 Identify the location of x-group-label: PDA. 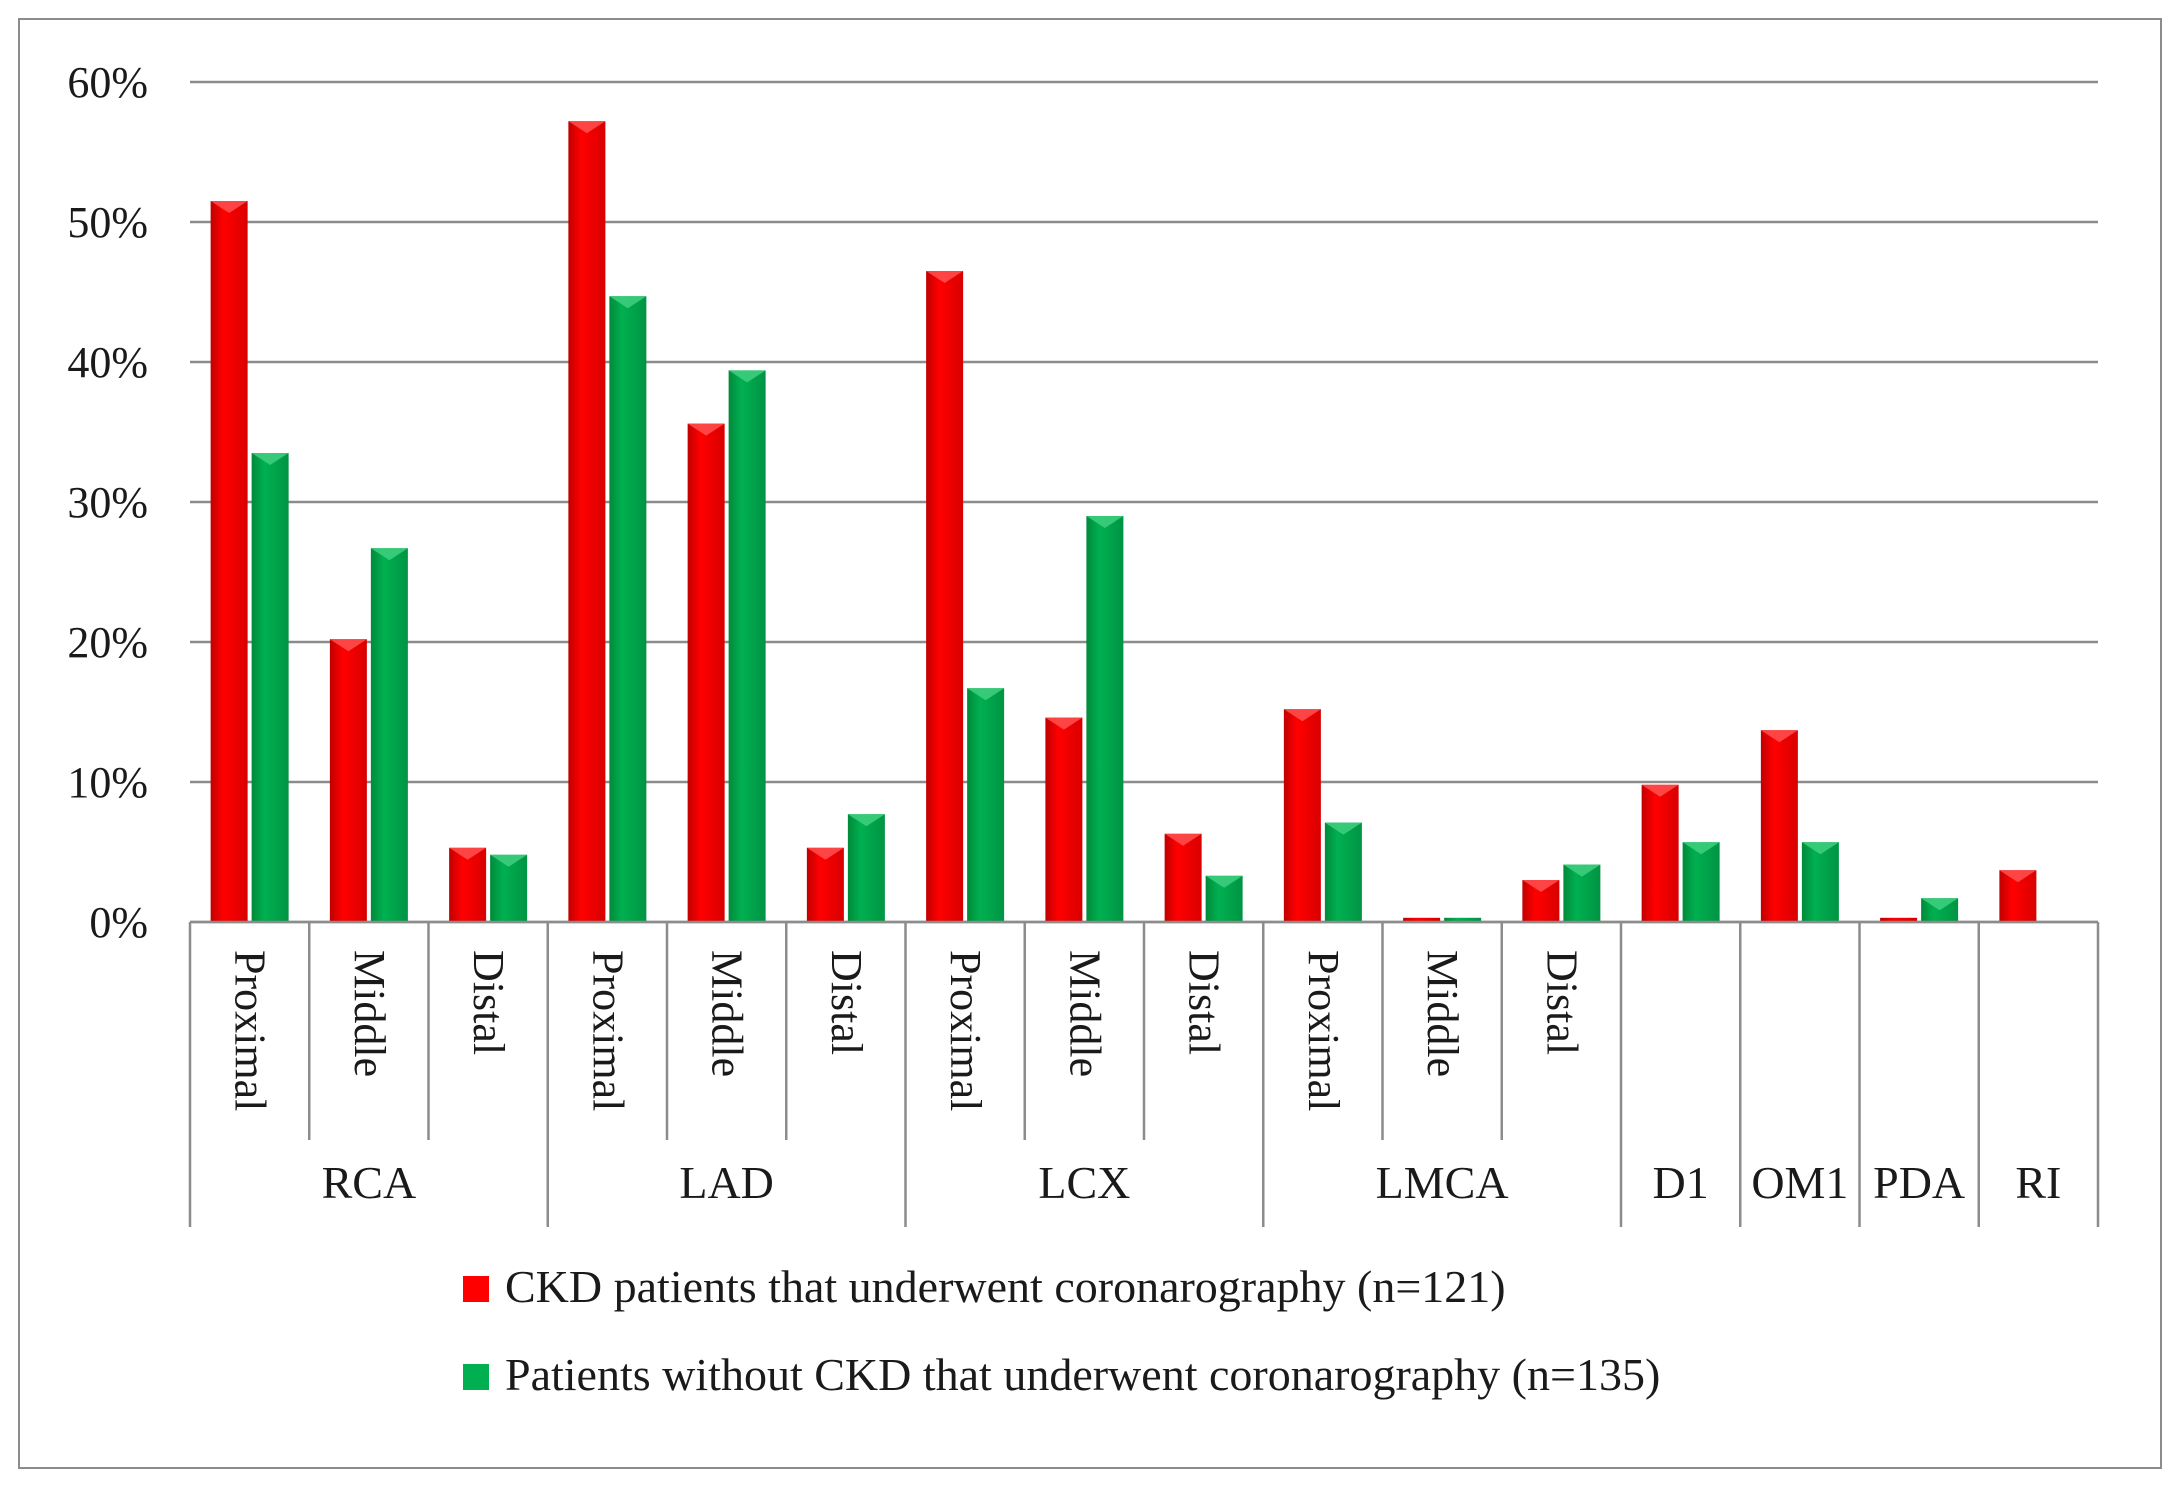
(1919, 1182).